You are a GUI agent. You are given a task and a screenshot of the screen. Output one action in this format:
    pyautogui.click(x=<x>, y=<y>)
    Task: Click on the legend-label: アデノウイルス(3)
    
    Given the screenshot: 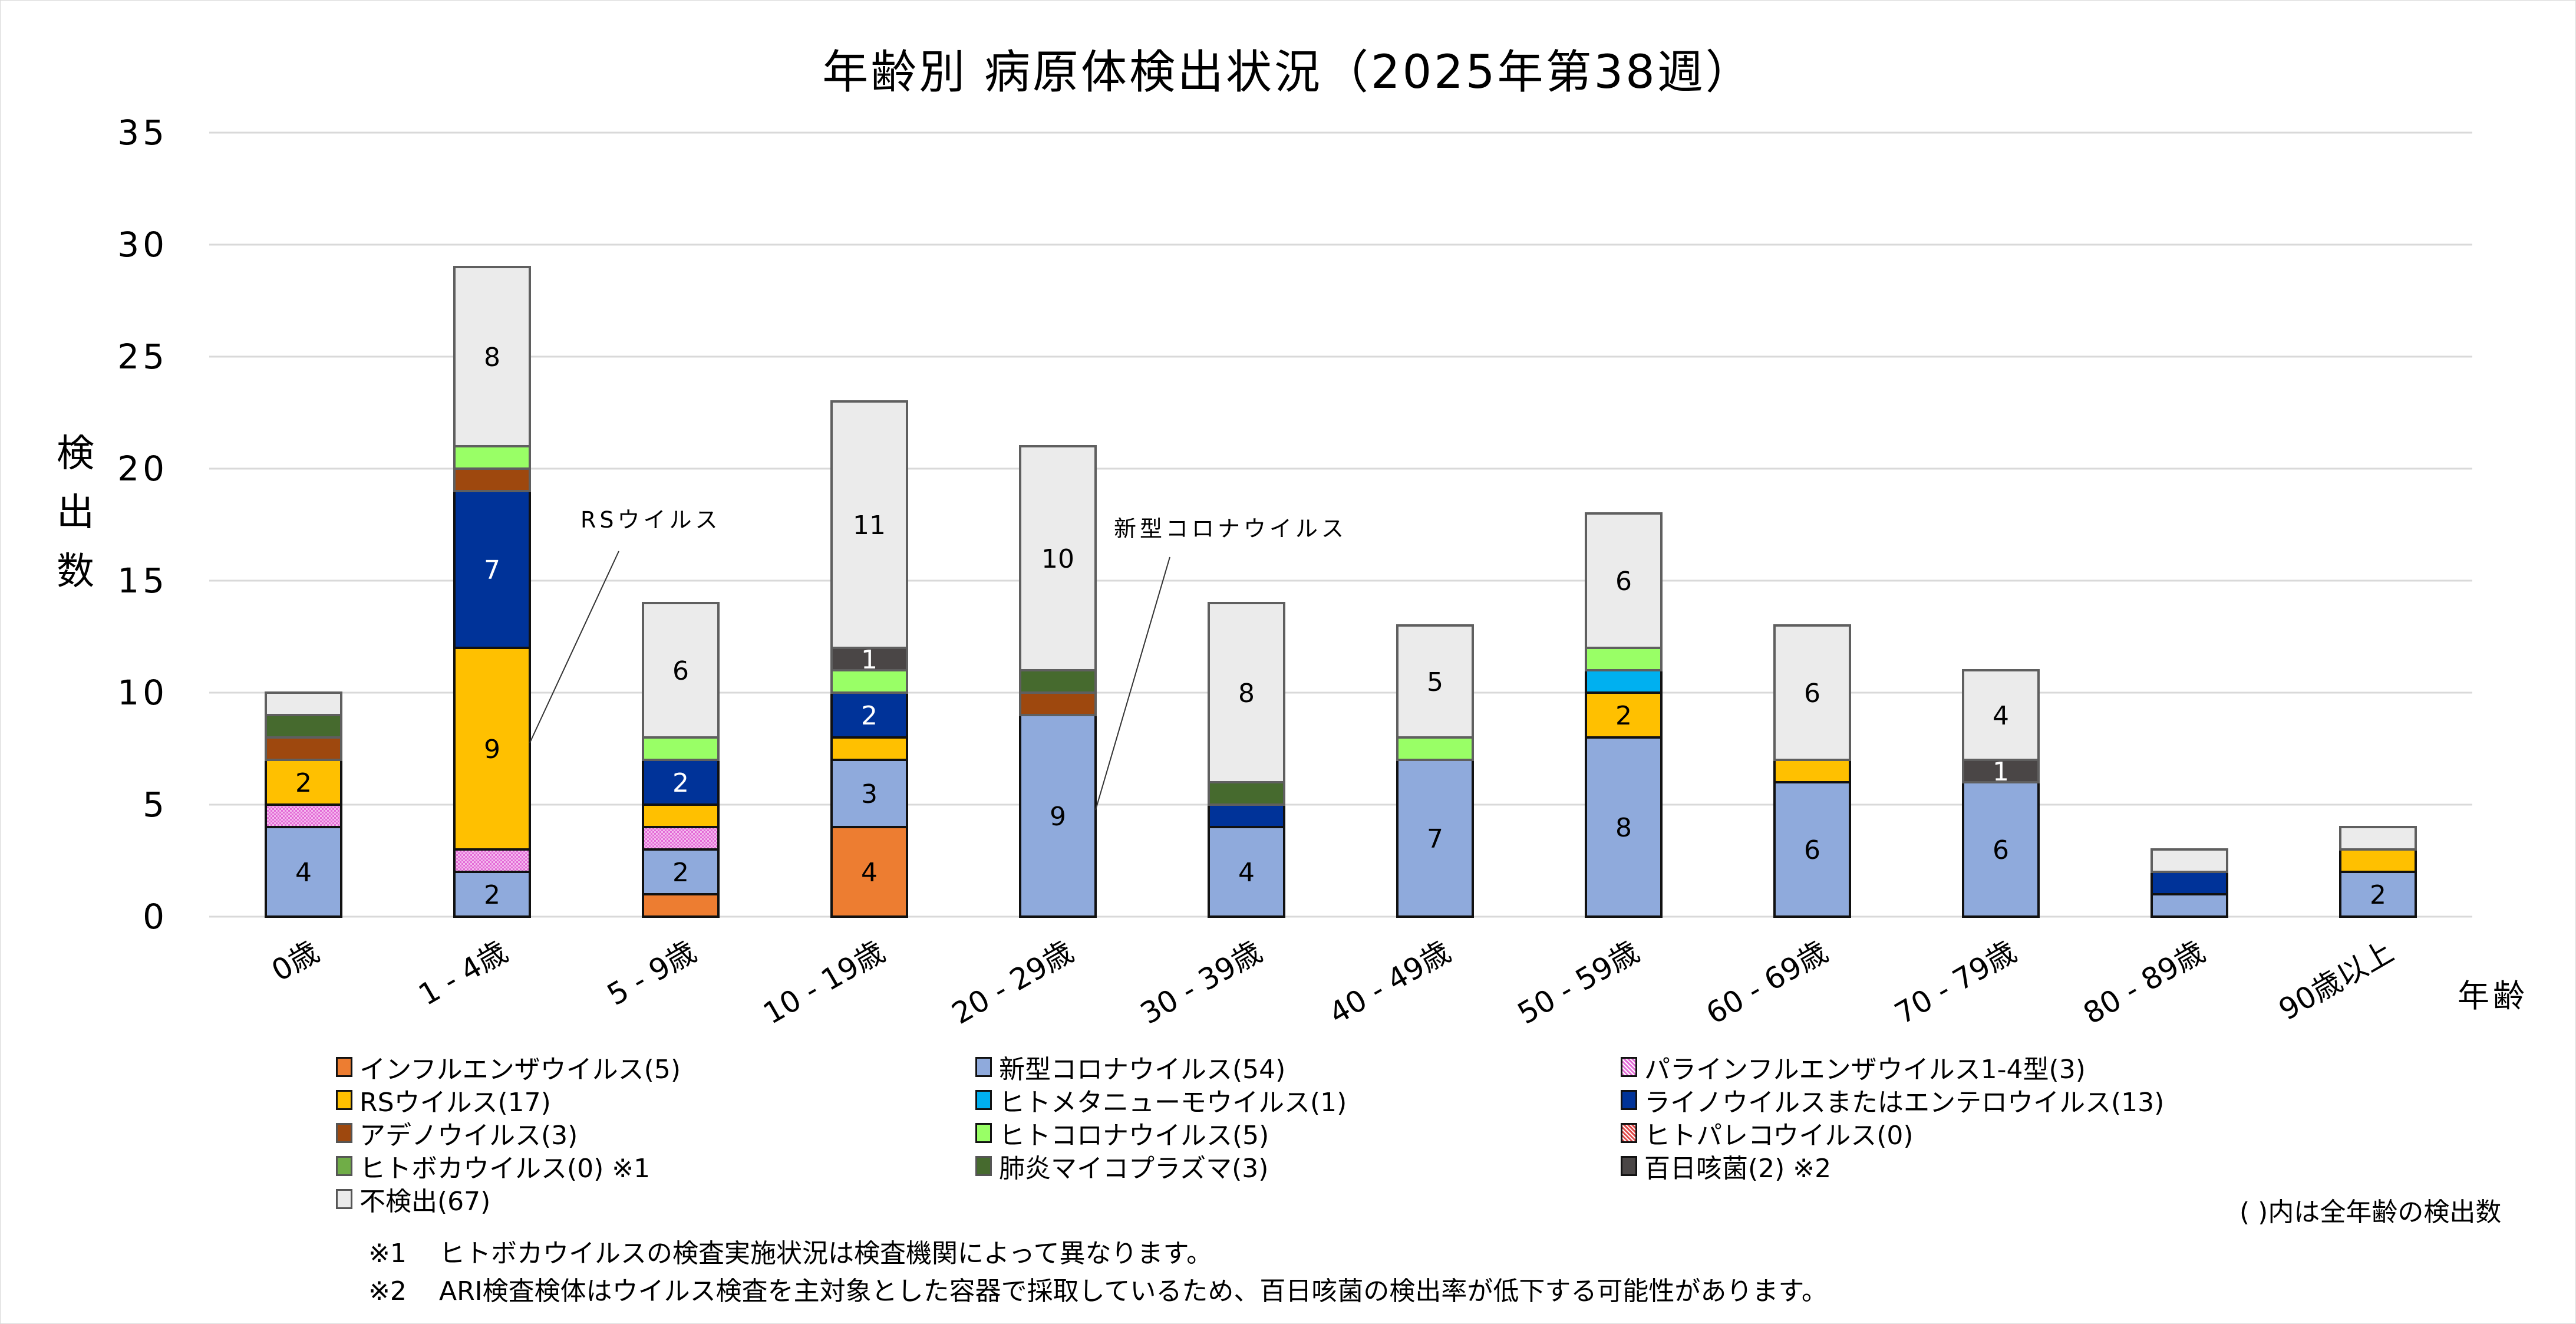 What is the action you would take?
    pyautogui.click(x=469, y=1136)
    